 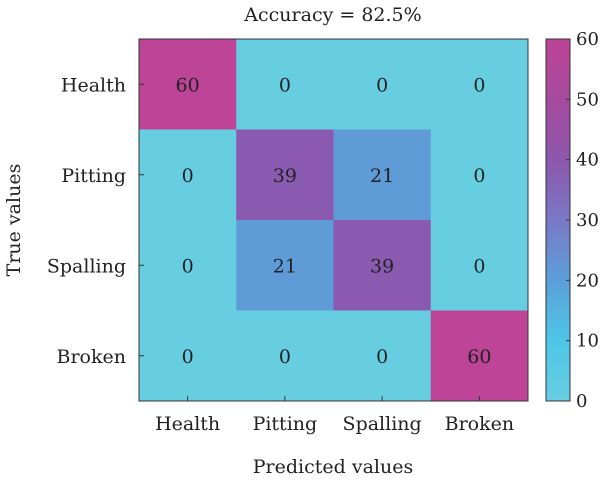 What do you see at coordinates (333, 467) in the screenshot?
I see `x-axis-title: Predicted values` at bounding box center [333, 467].